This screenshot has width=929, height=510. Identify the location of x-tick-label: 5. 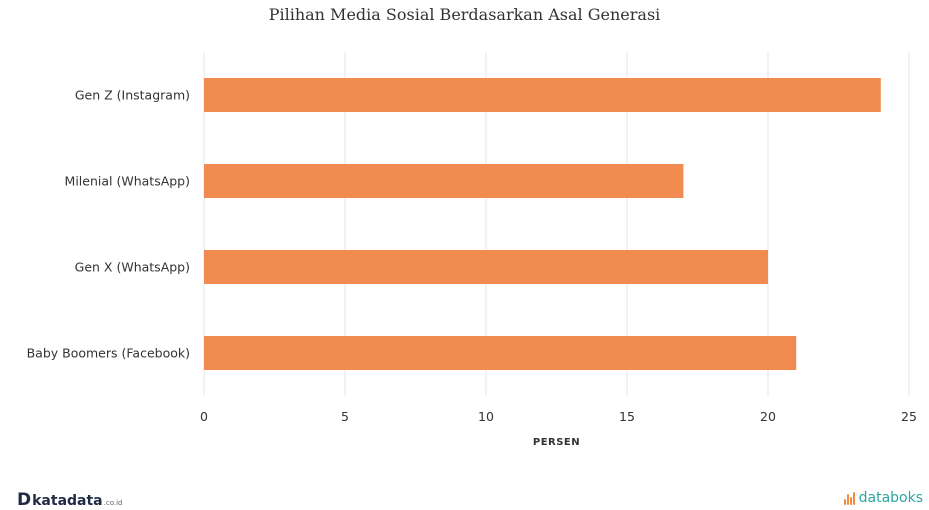
(345, 416).